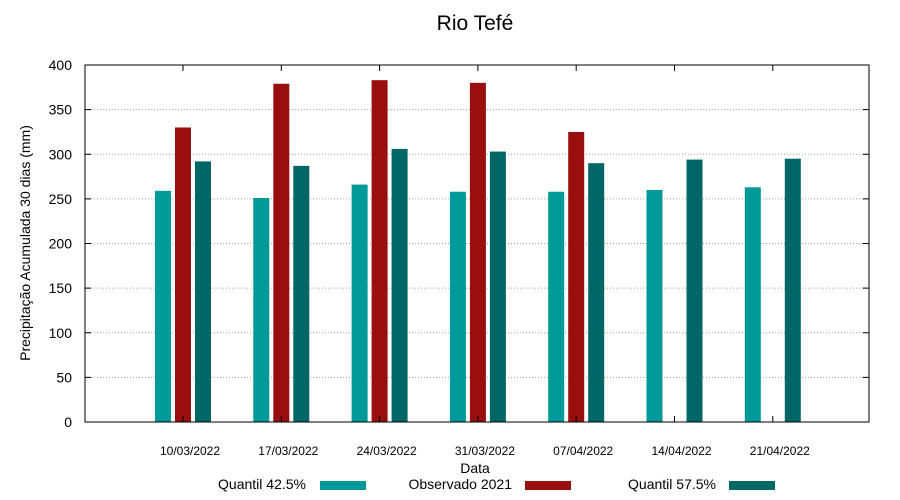  Describe the element at coordinates (387, 451) in the screenshot. I see `x-tick-label: 24/03/2022` at that location.